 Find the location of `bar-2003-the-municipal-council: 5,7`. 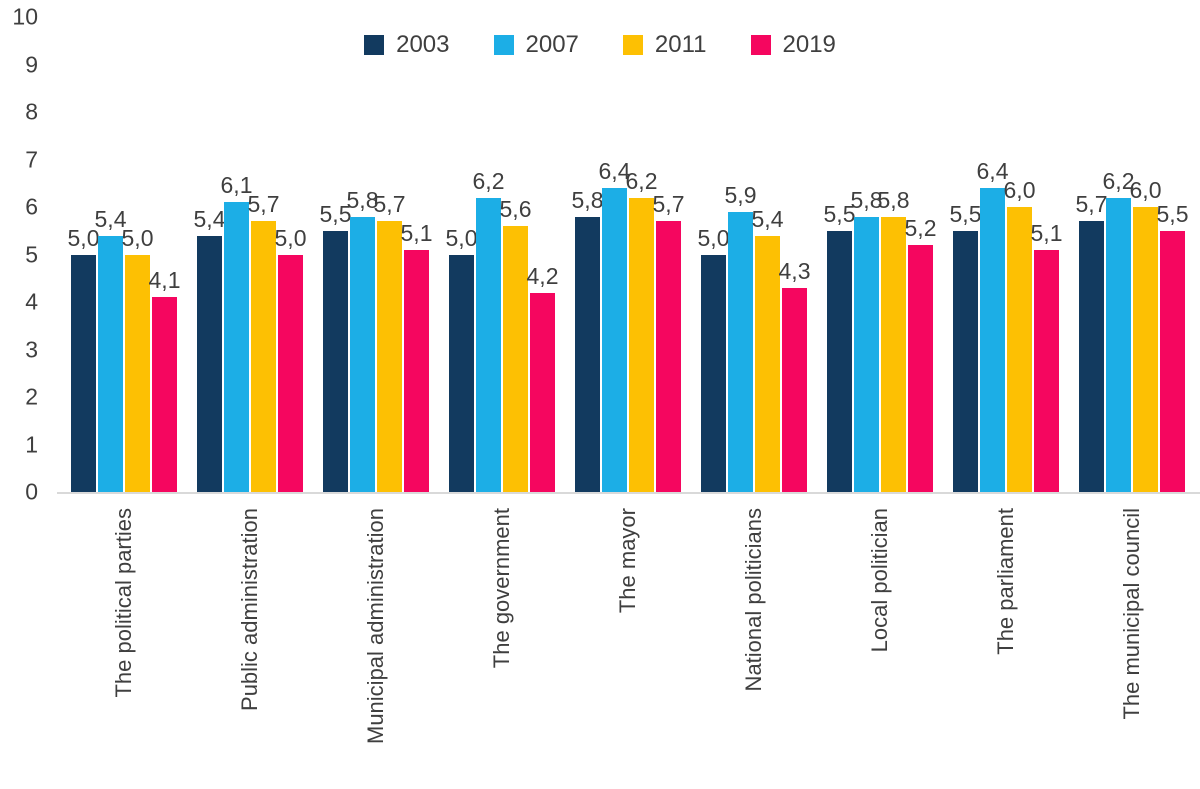

bar-2003-the-municipal-council: 5,7 is located at coordinates (1091, 342).